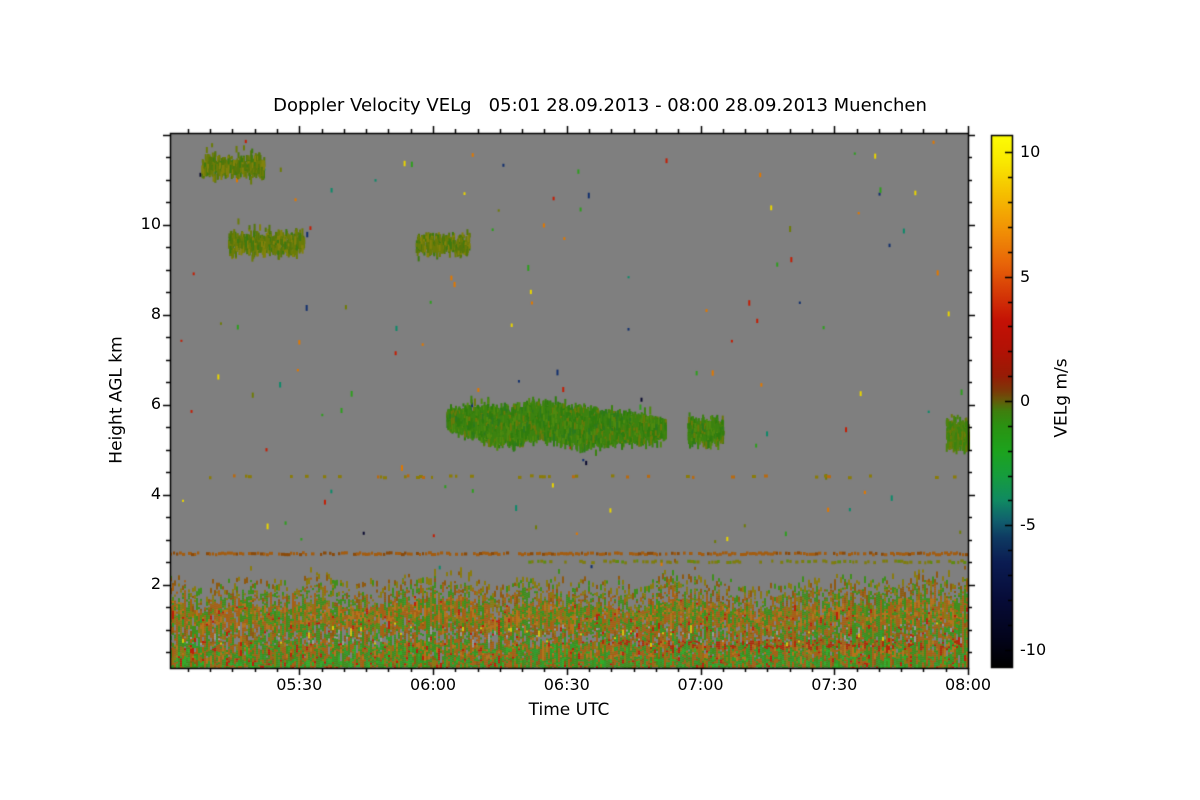 The width and height of the screenshot is (1200, 800). Describe the element at coordinates (1025, 400) in the screenshot. I see `colorbar-tick-label-0: 0` at that location.